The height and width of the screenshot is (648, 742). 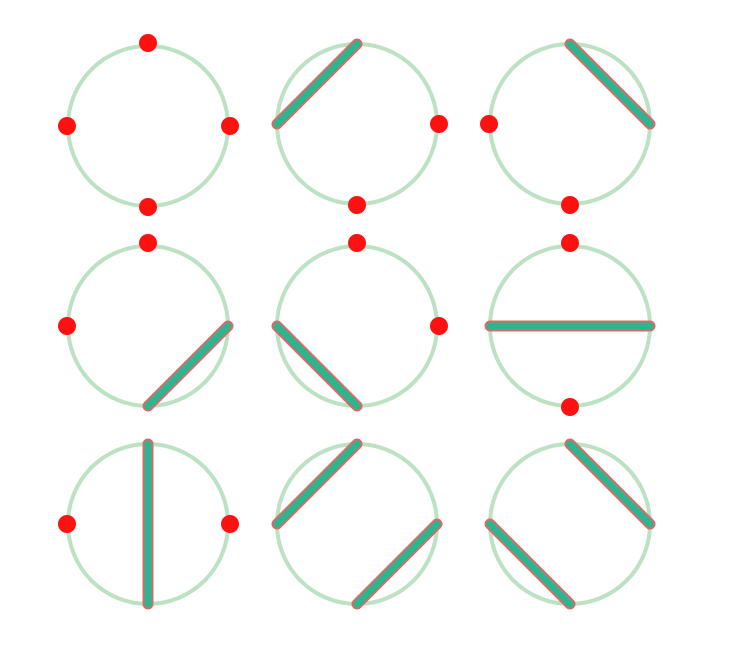 I want to click on point-5-top, so click(x=357, y=243).